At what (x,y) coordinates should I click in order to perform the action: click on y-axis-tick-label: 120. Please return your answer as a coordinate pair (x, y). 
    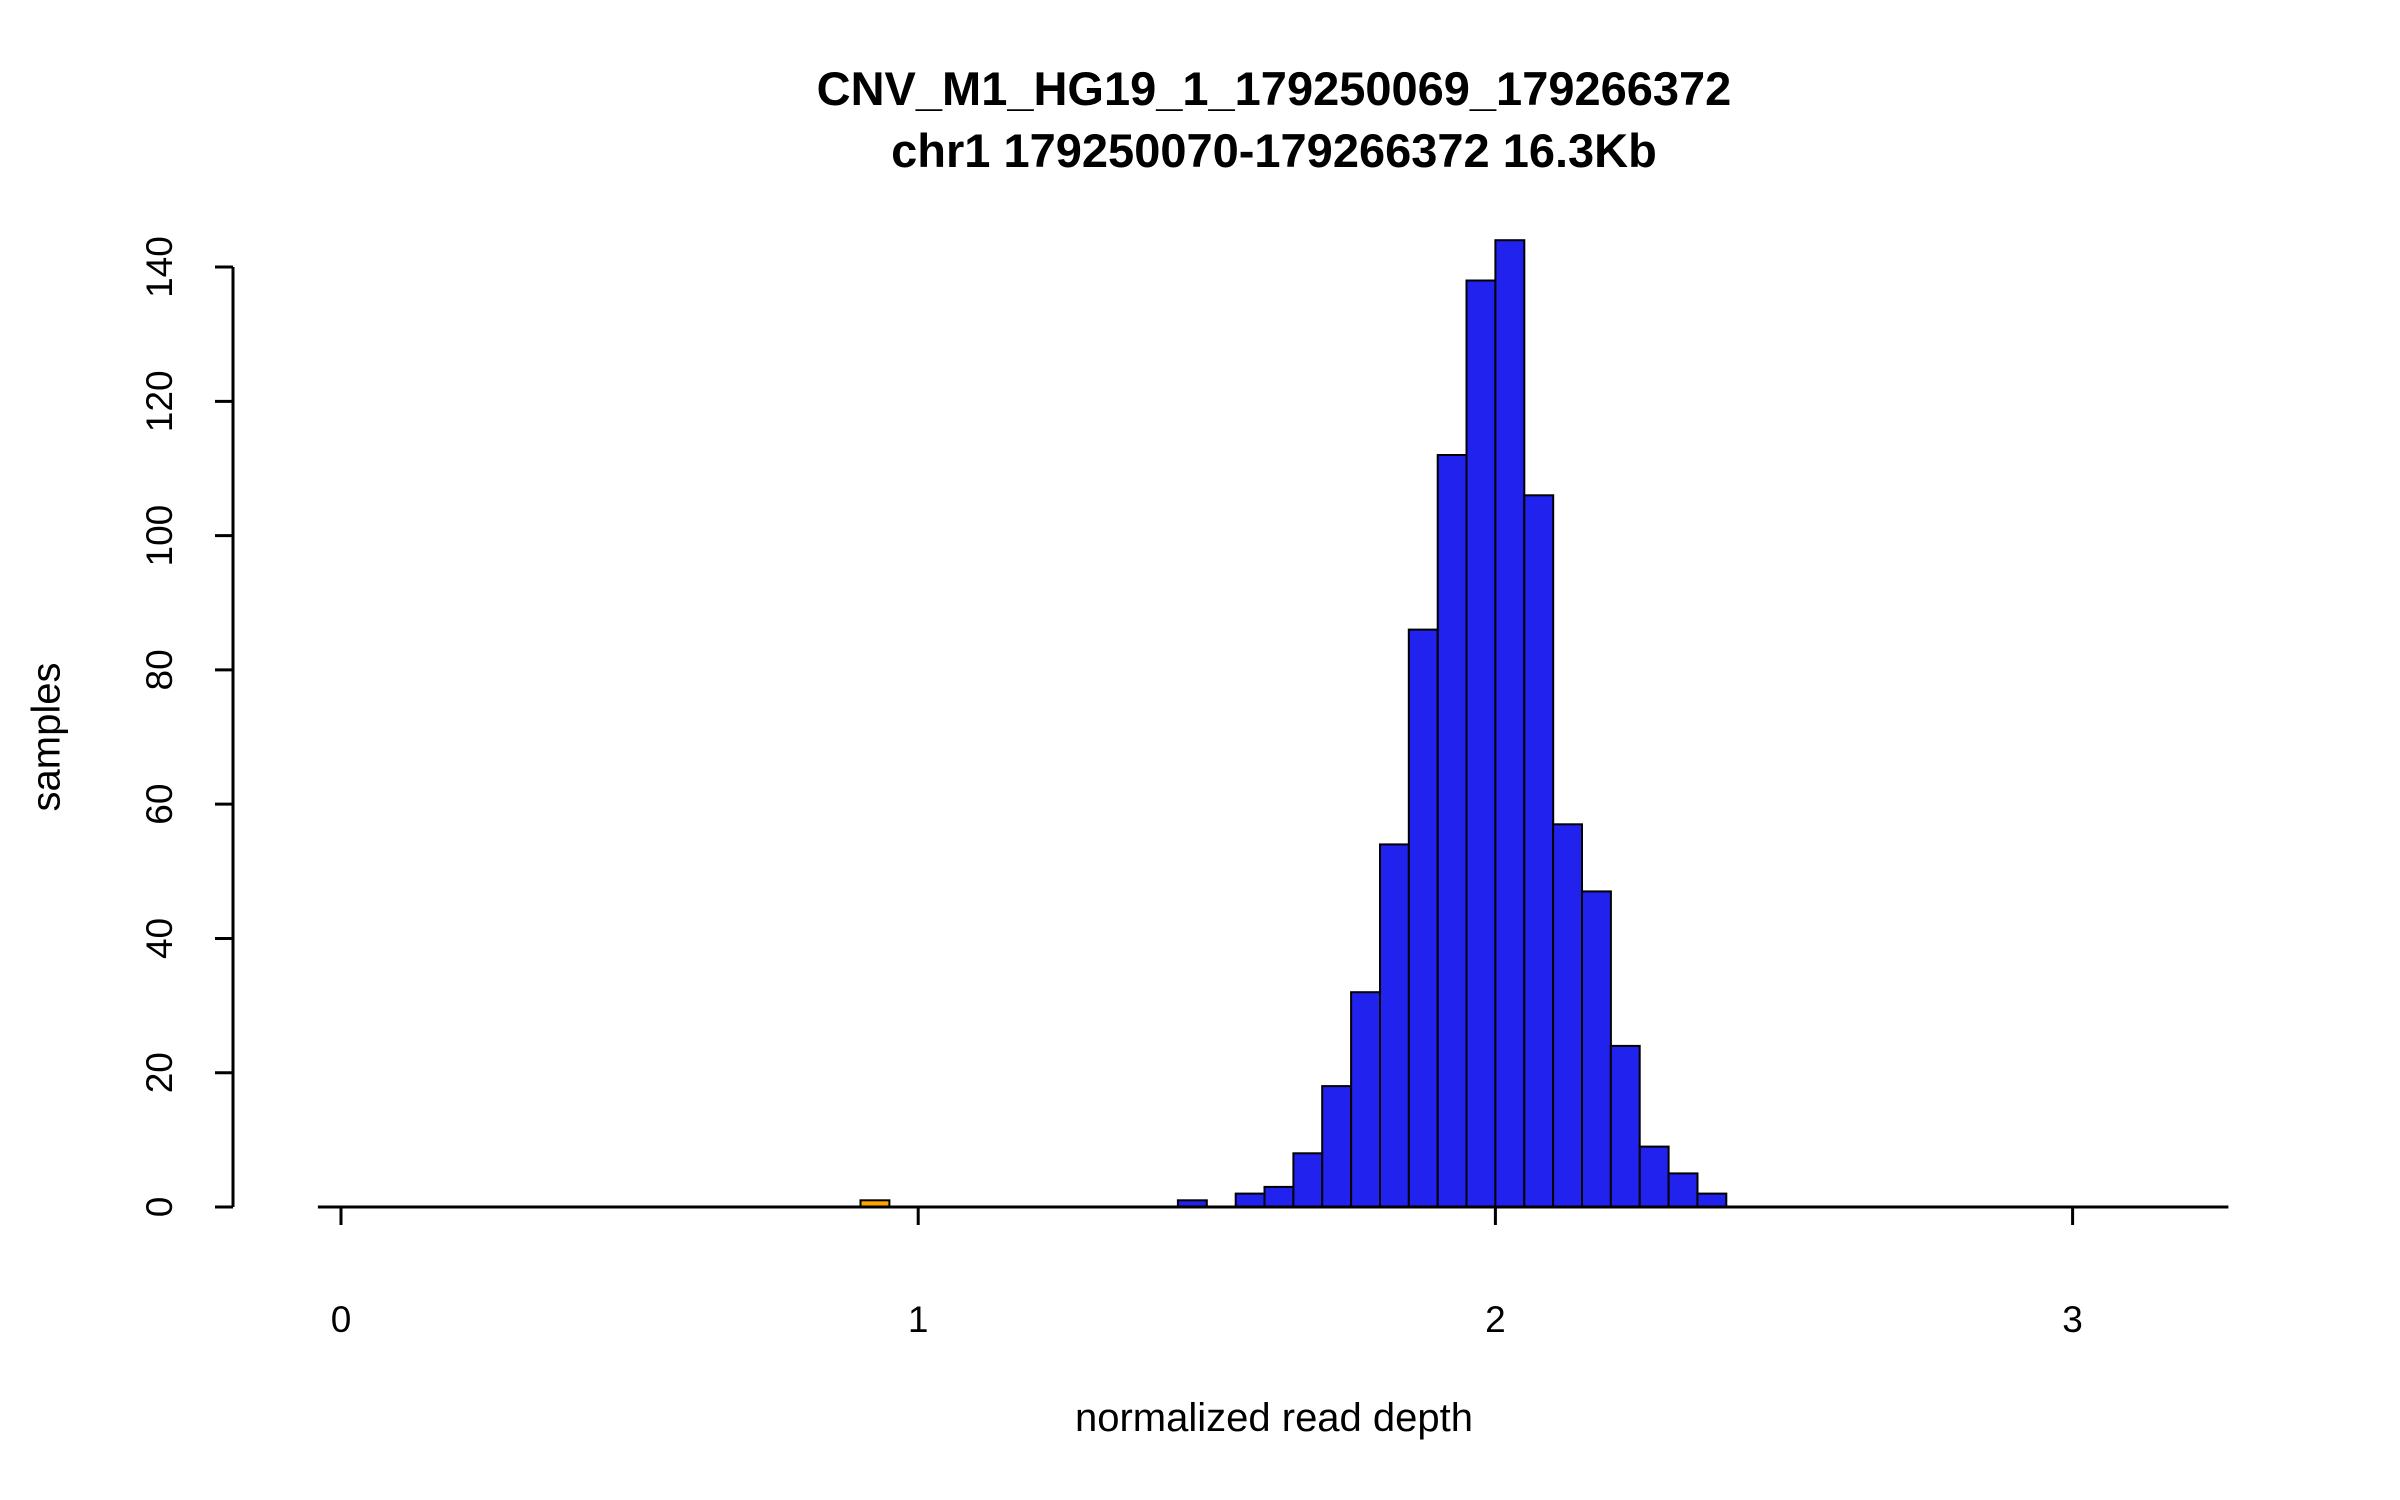
    Looking at the image, I should click on (159, 401).